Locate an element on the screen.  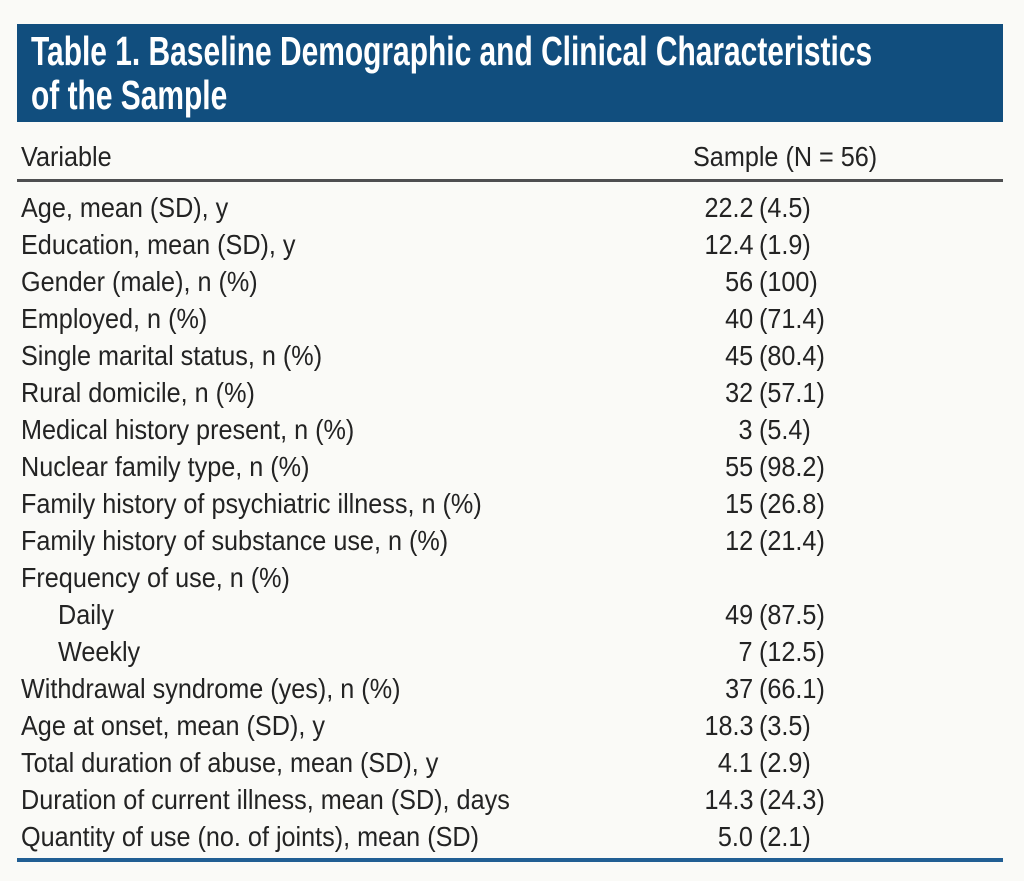
table-row: Employed, n (%) 40 (71.4) is located at coordinates (510, 318).